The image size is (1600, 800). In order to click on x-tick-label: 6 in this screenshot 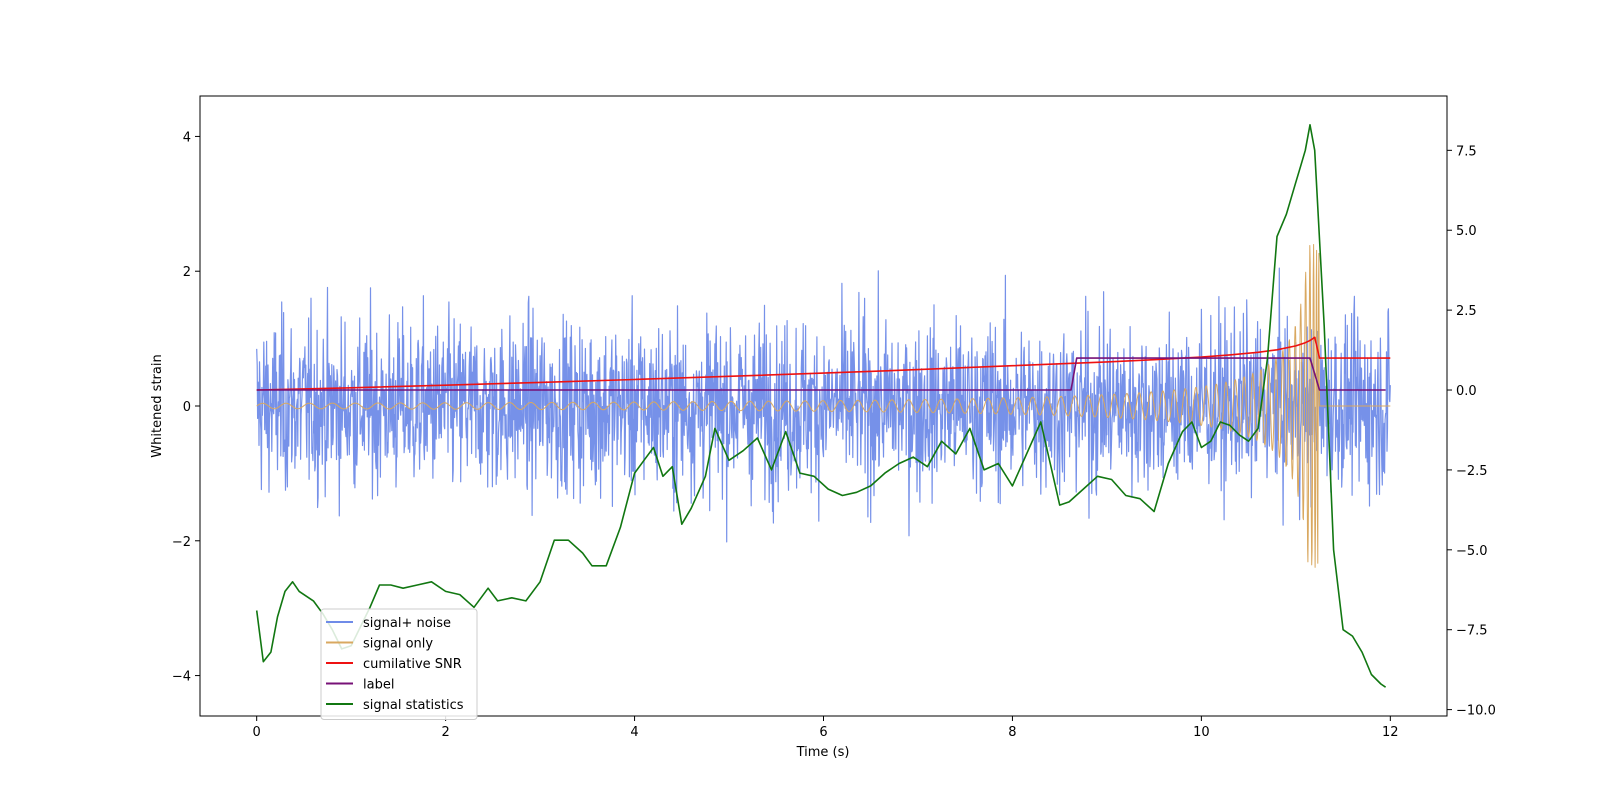, I will do `click(823, 732)`.